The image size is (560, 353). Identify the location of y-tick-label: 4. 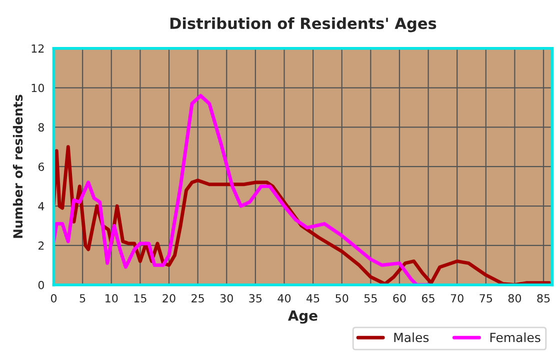
(41, 206).